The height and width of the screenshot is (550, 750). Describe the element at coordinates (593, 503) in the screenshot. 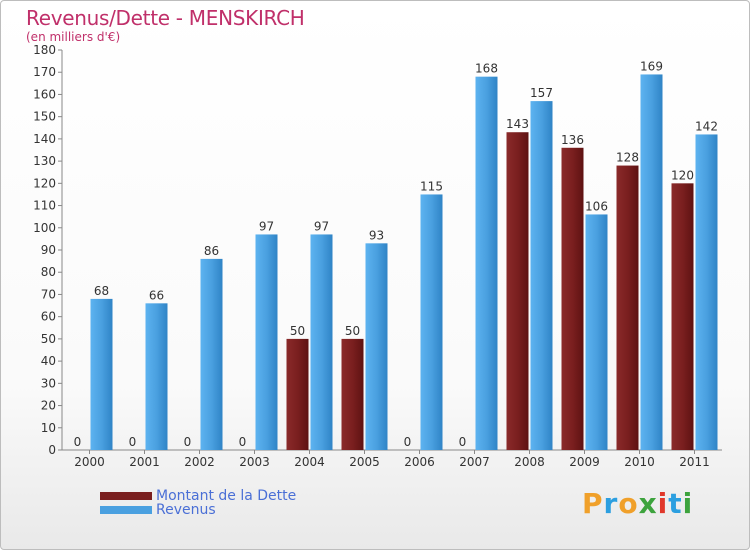

I see `logo-letter: P` at that location.